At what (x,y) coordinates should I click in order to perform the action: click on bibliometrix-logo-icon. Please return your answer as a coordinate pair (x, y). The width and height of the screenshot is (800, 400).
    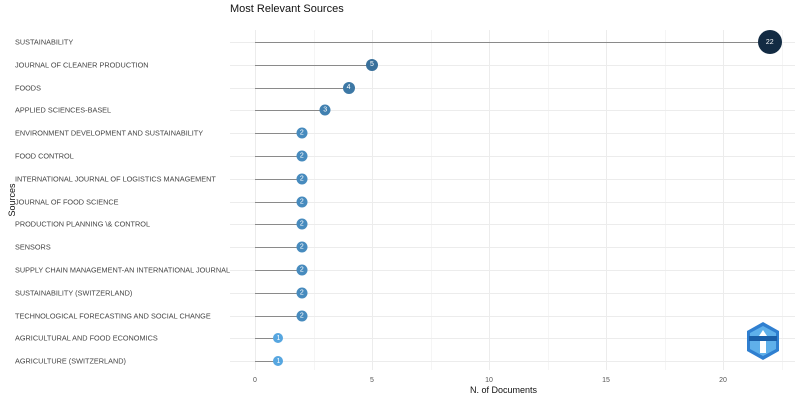
    Looking at the image, I should click on (763, 341).